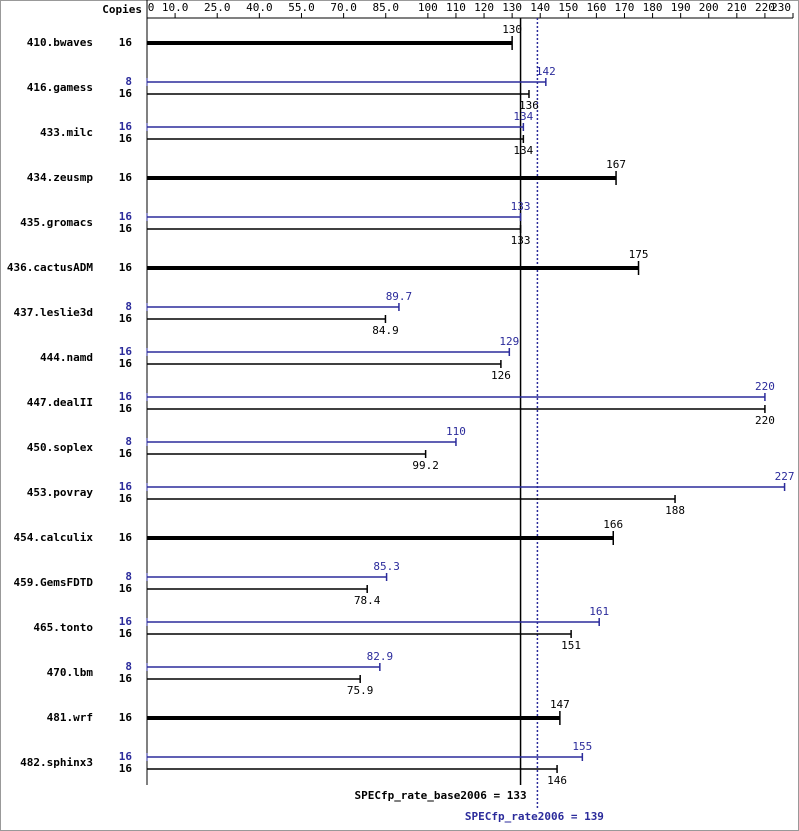  I want to click on category-label: 481.wrf, so click(70, 717).